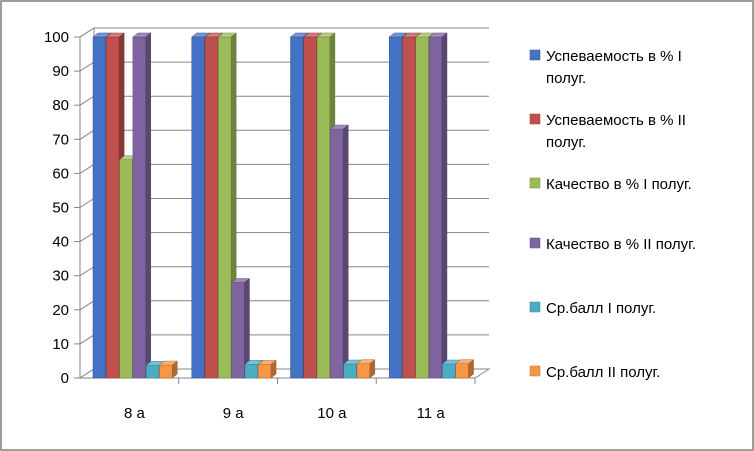  What do you see at coordinates (60, 139) in the screenshot?
I see `y-tick-label: 70` at bounding box center [60, 139].